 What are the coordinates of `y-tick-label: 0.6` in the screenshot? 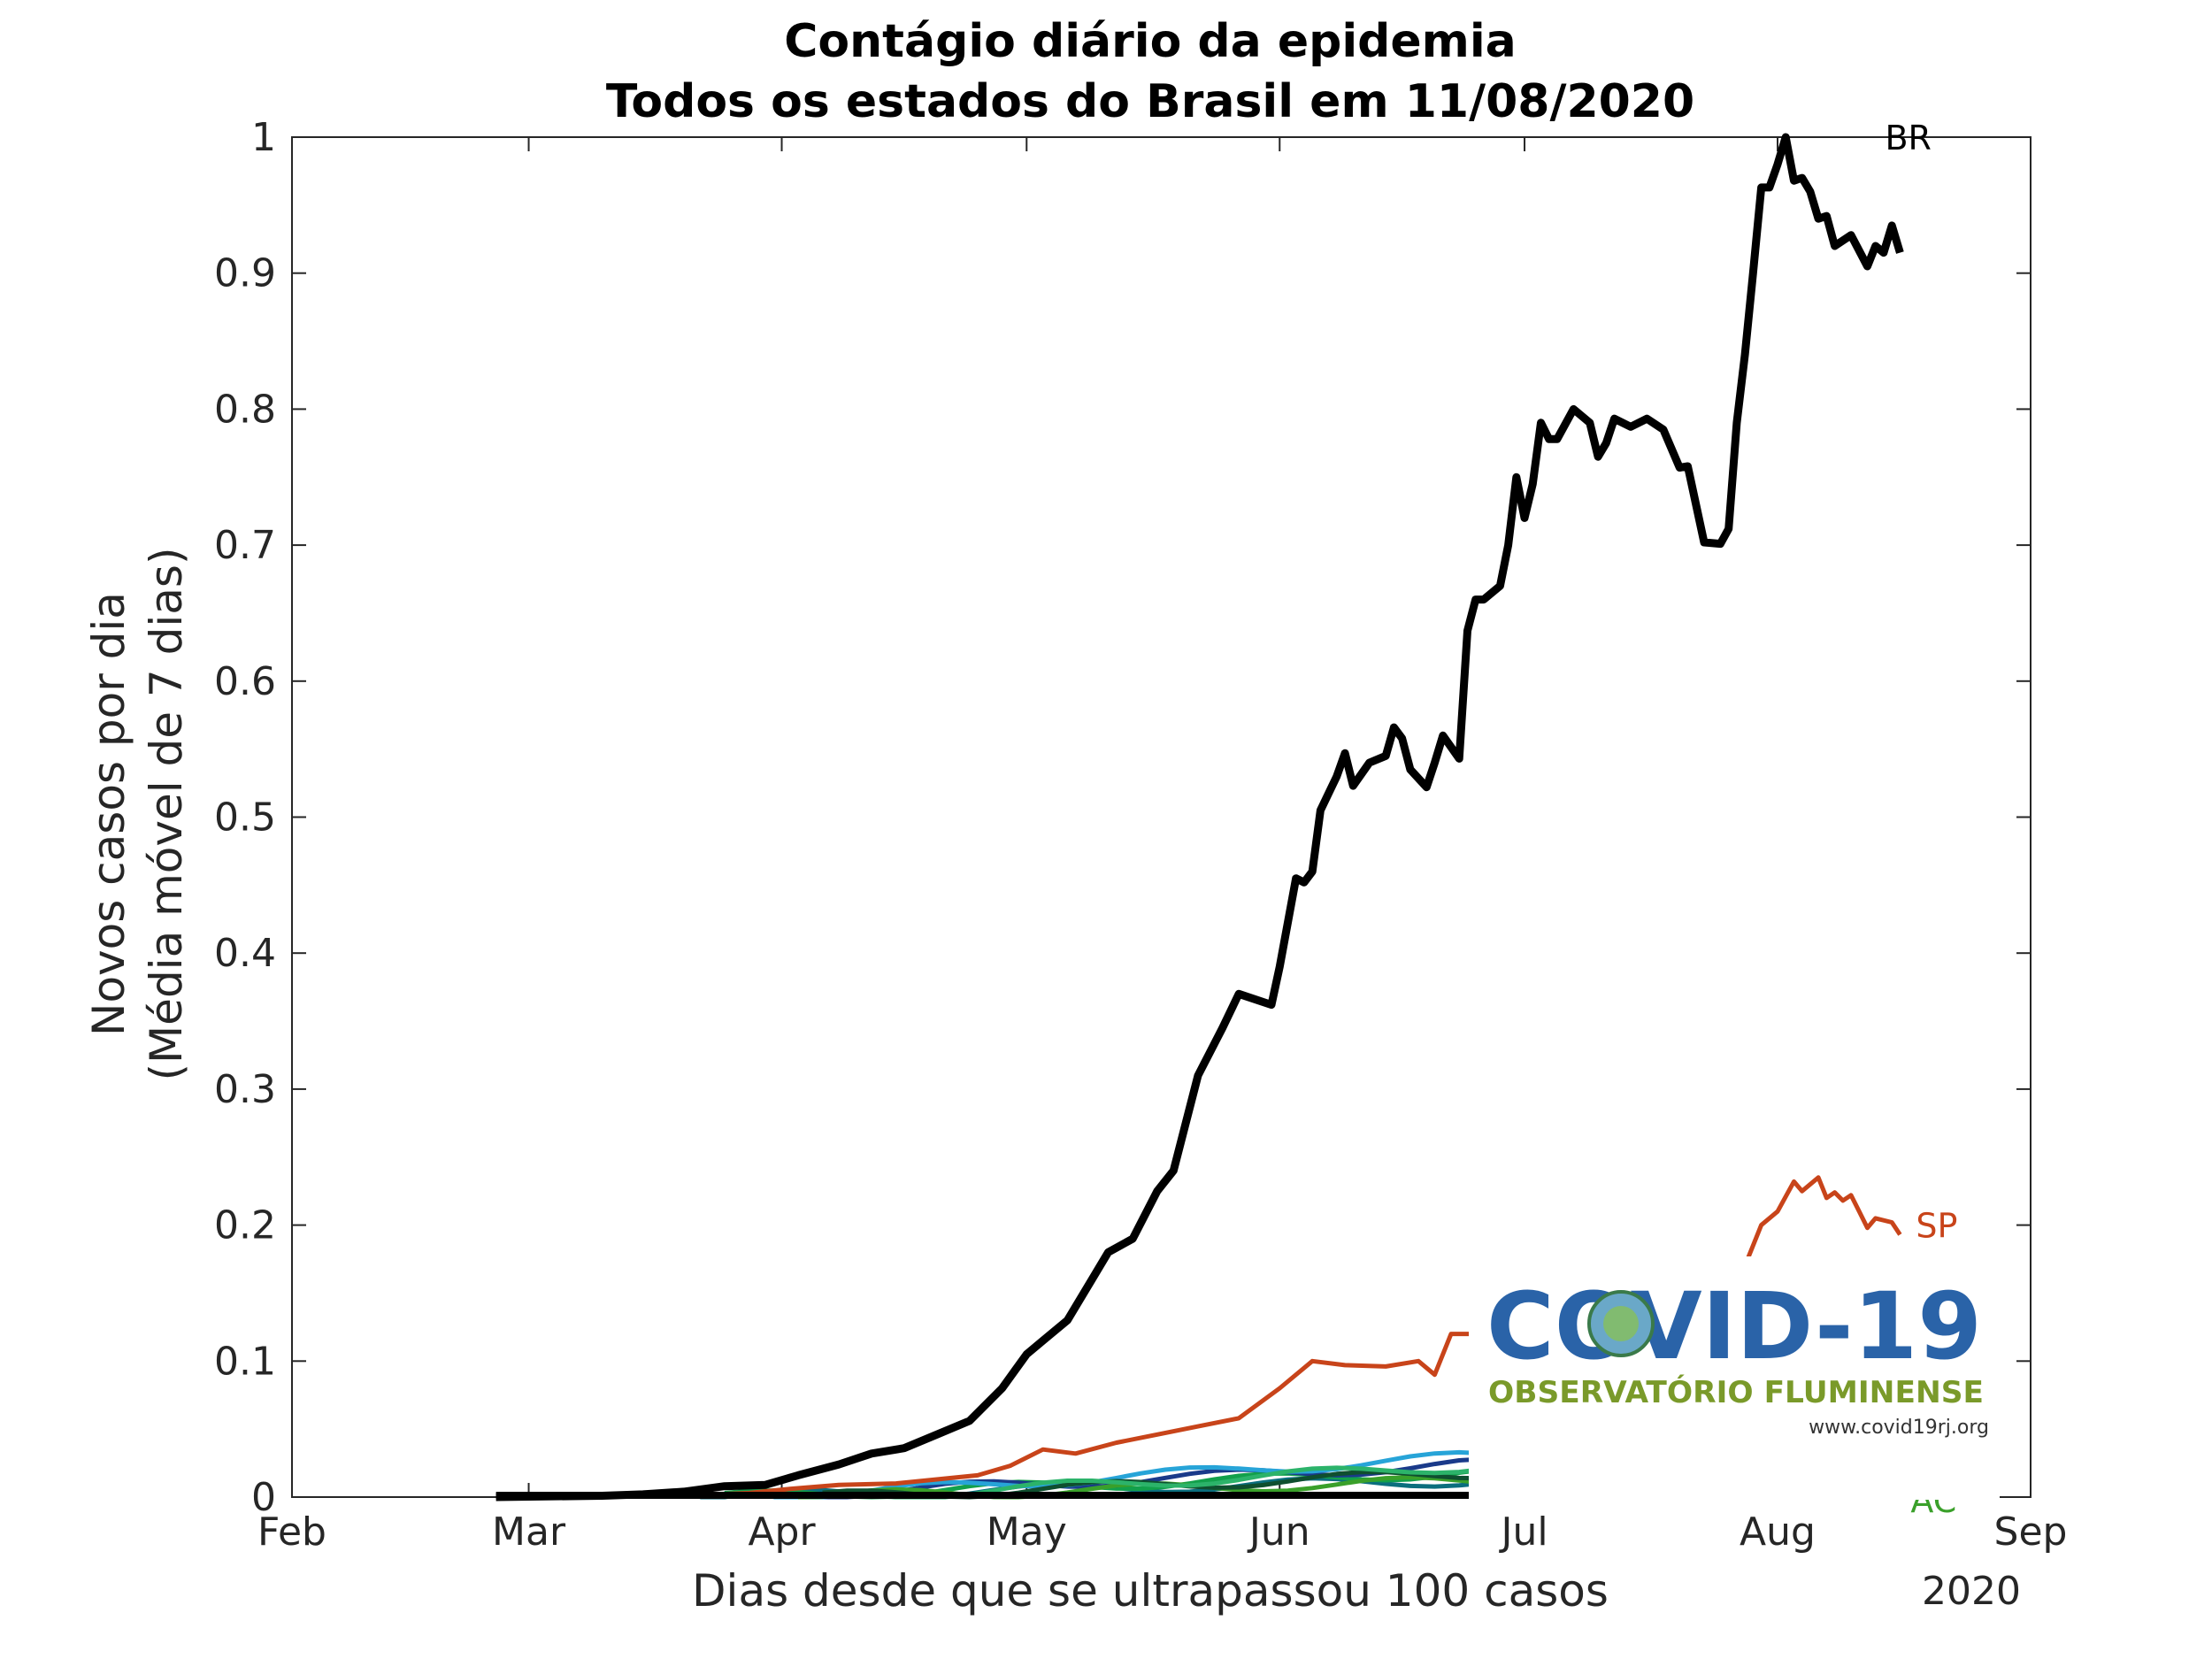 It's located at (245, 681).